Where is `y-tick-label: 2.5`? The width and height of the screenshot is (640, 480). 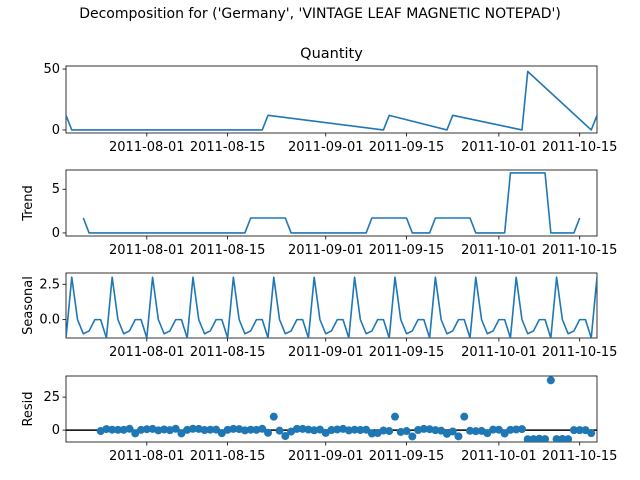
y-tick-label: 2.5 is located at coordinates (49, 284).